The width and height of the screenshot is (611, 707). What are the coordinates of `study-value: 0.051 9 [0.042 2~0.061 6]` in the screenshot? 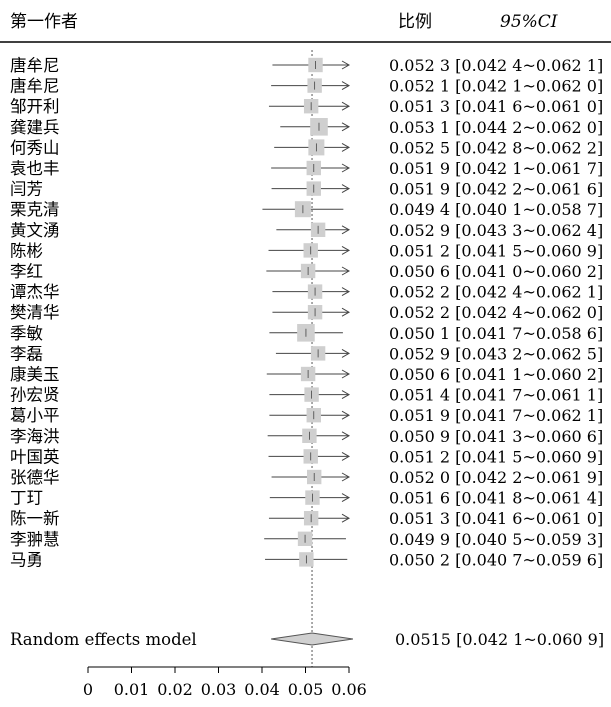 It's located at (496, 189).